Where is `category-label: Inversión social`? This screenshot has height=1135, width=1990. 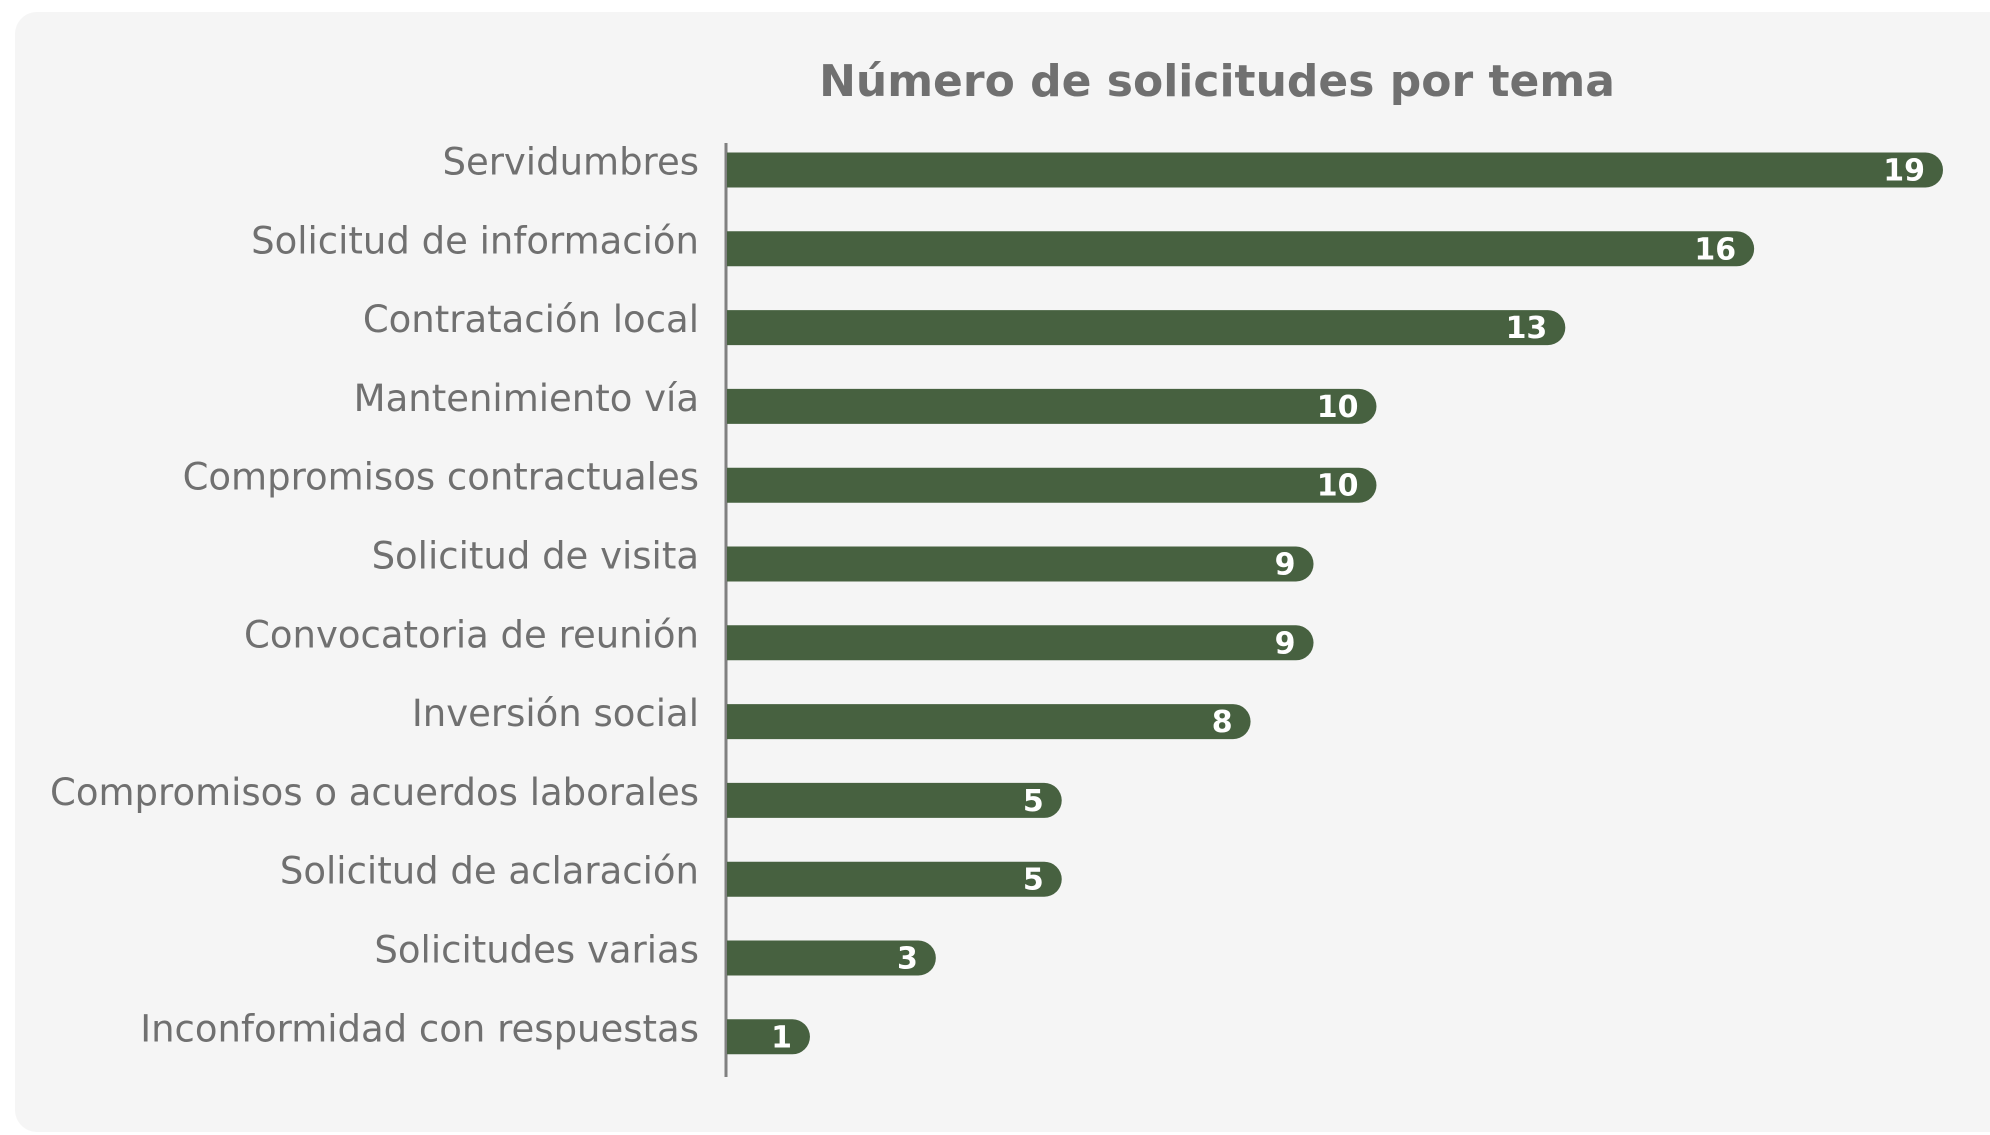 category-label: Inversión social is located at coordinates (555, 713).